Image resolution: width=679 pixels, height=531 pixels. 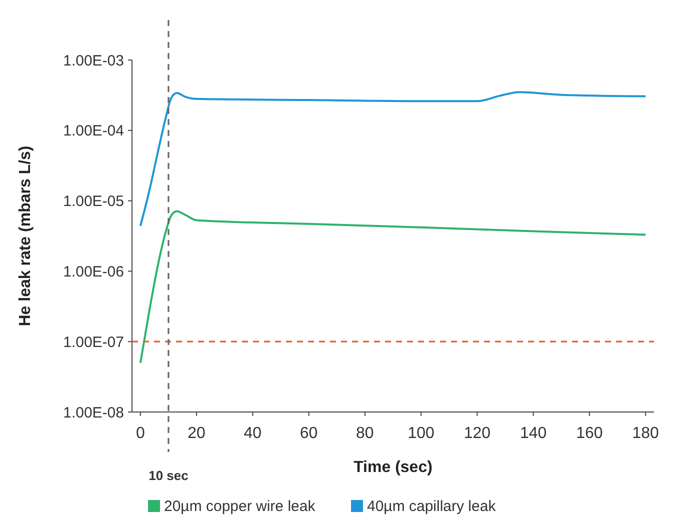 I want to click on y-tick-label: 1.00E-04, so click(x=93, y=131).